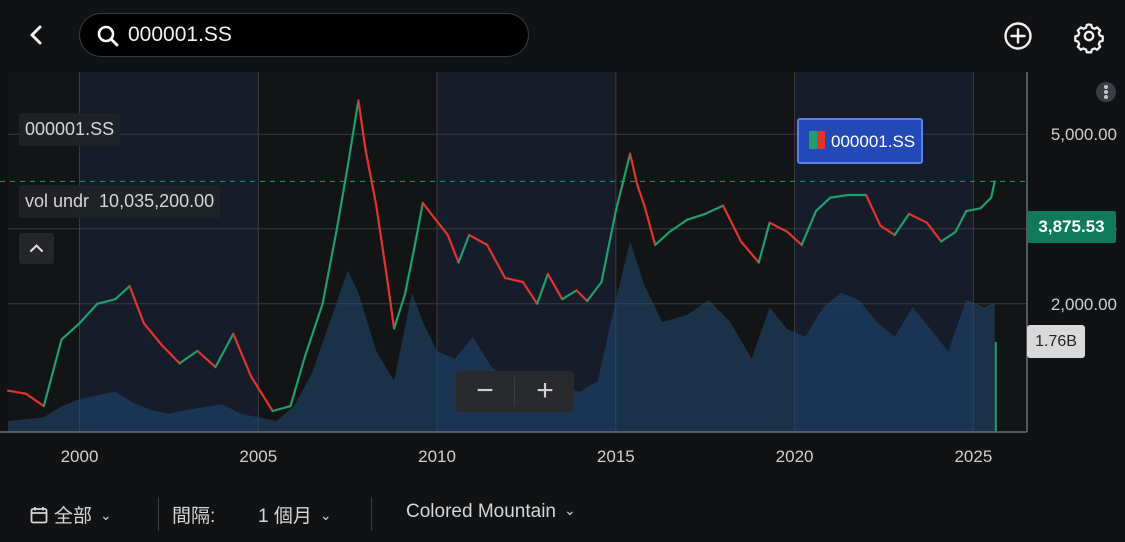 The image size is (1125, 542). What do you see at coordinates (1018, 36) in the screenshot?
I see `plus-circle-icon` at bounding box center [1018, 36].